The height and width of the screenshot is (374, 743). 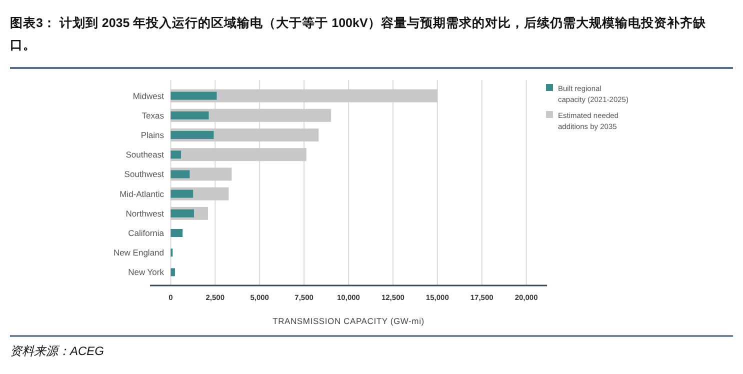 I want to click on text: 资料来源：ACEG, so click(x=57, y=351).